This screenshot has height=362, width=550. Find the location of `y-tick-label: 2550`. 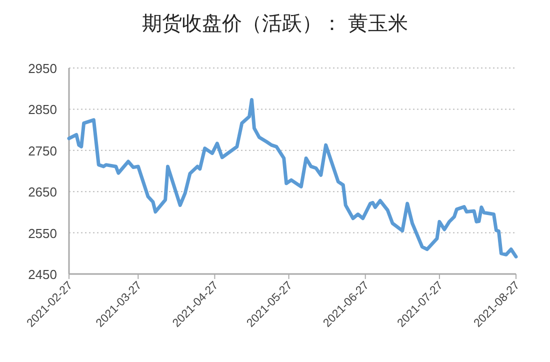

y-tick-label: 2550 is located at coordinates (42, 233).